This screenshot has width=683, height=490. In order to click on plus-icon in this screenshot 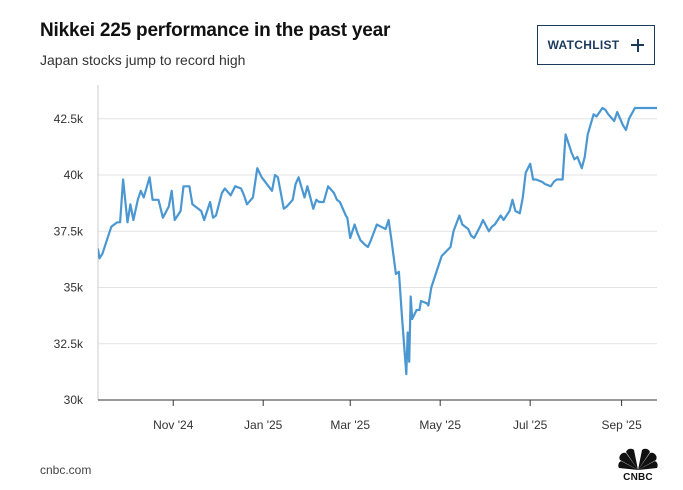, I will do `click(638, 45)`.